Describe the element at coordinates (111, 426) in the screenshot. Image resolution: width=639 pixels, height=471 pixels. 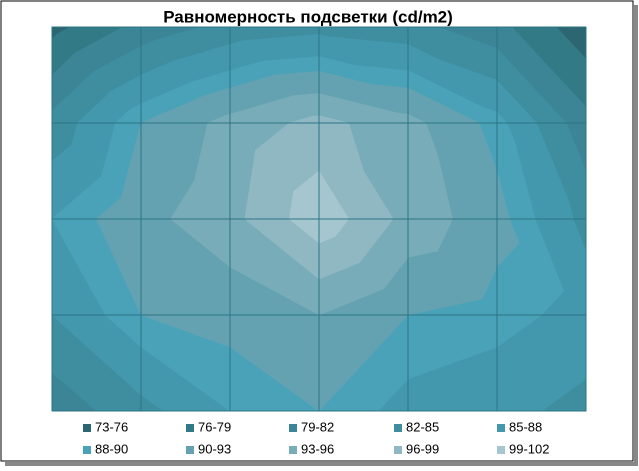
I see `legend-label: 73-76` at that location.